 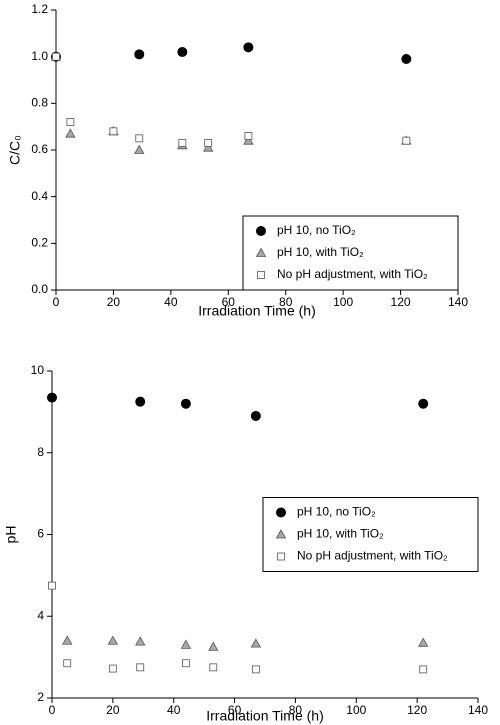 What do you see at coordinates (40, 615) in the screenshot?
I see `y-tick-label: 4` at bounding box center [40, 615].